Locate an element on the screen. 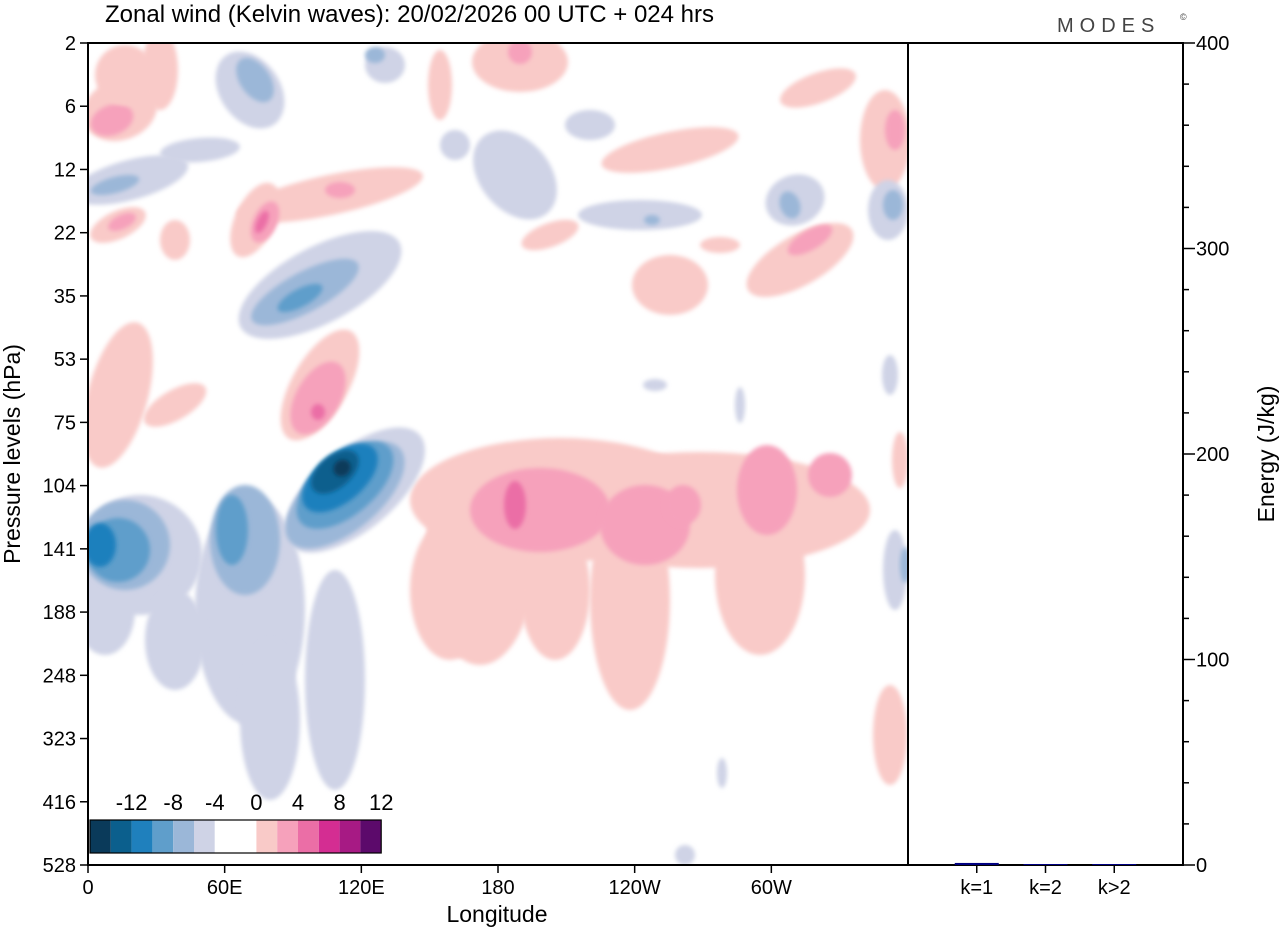  colorbar-frame is located at coordinates (235, 836).